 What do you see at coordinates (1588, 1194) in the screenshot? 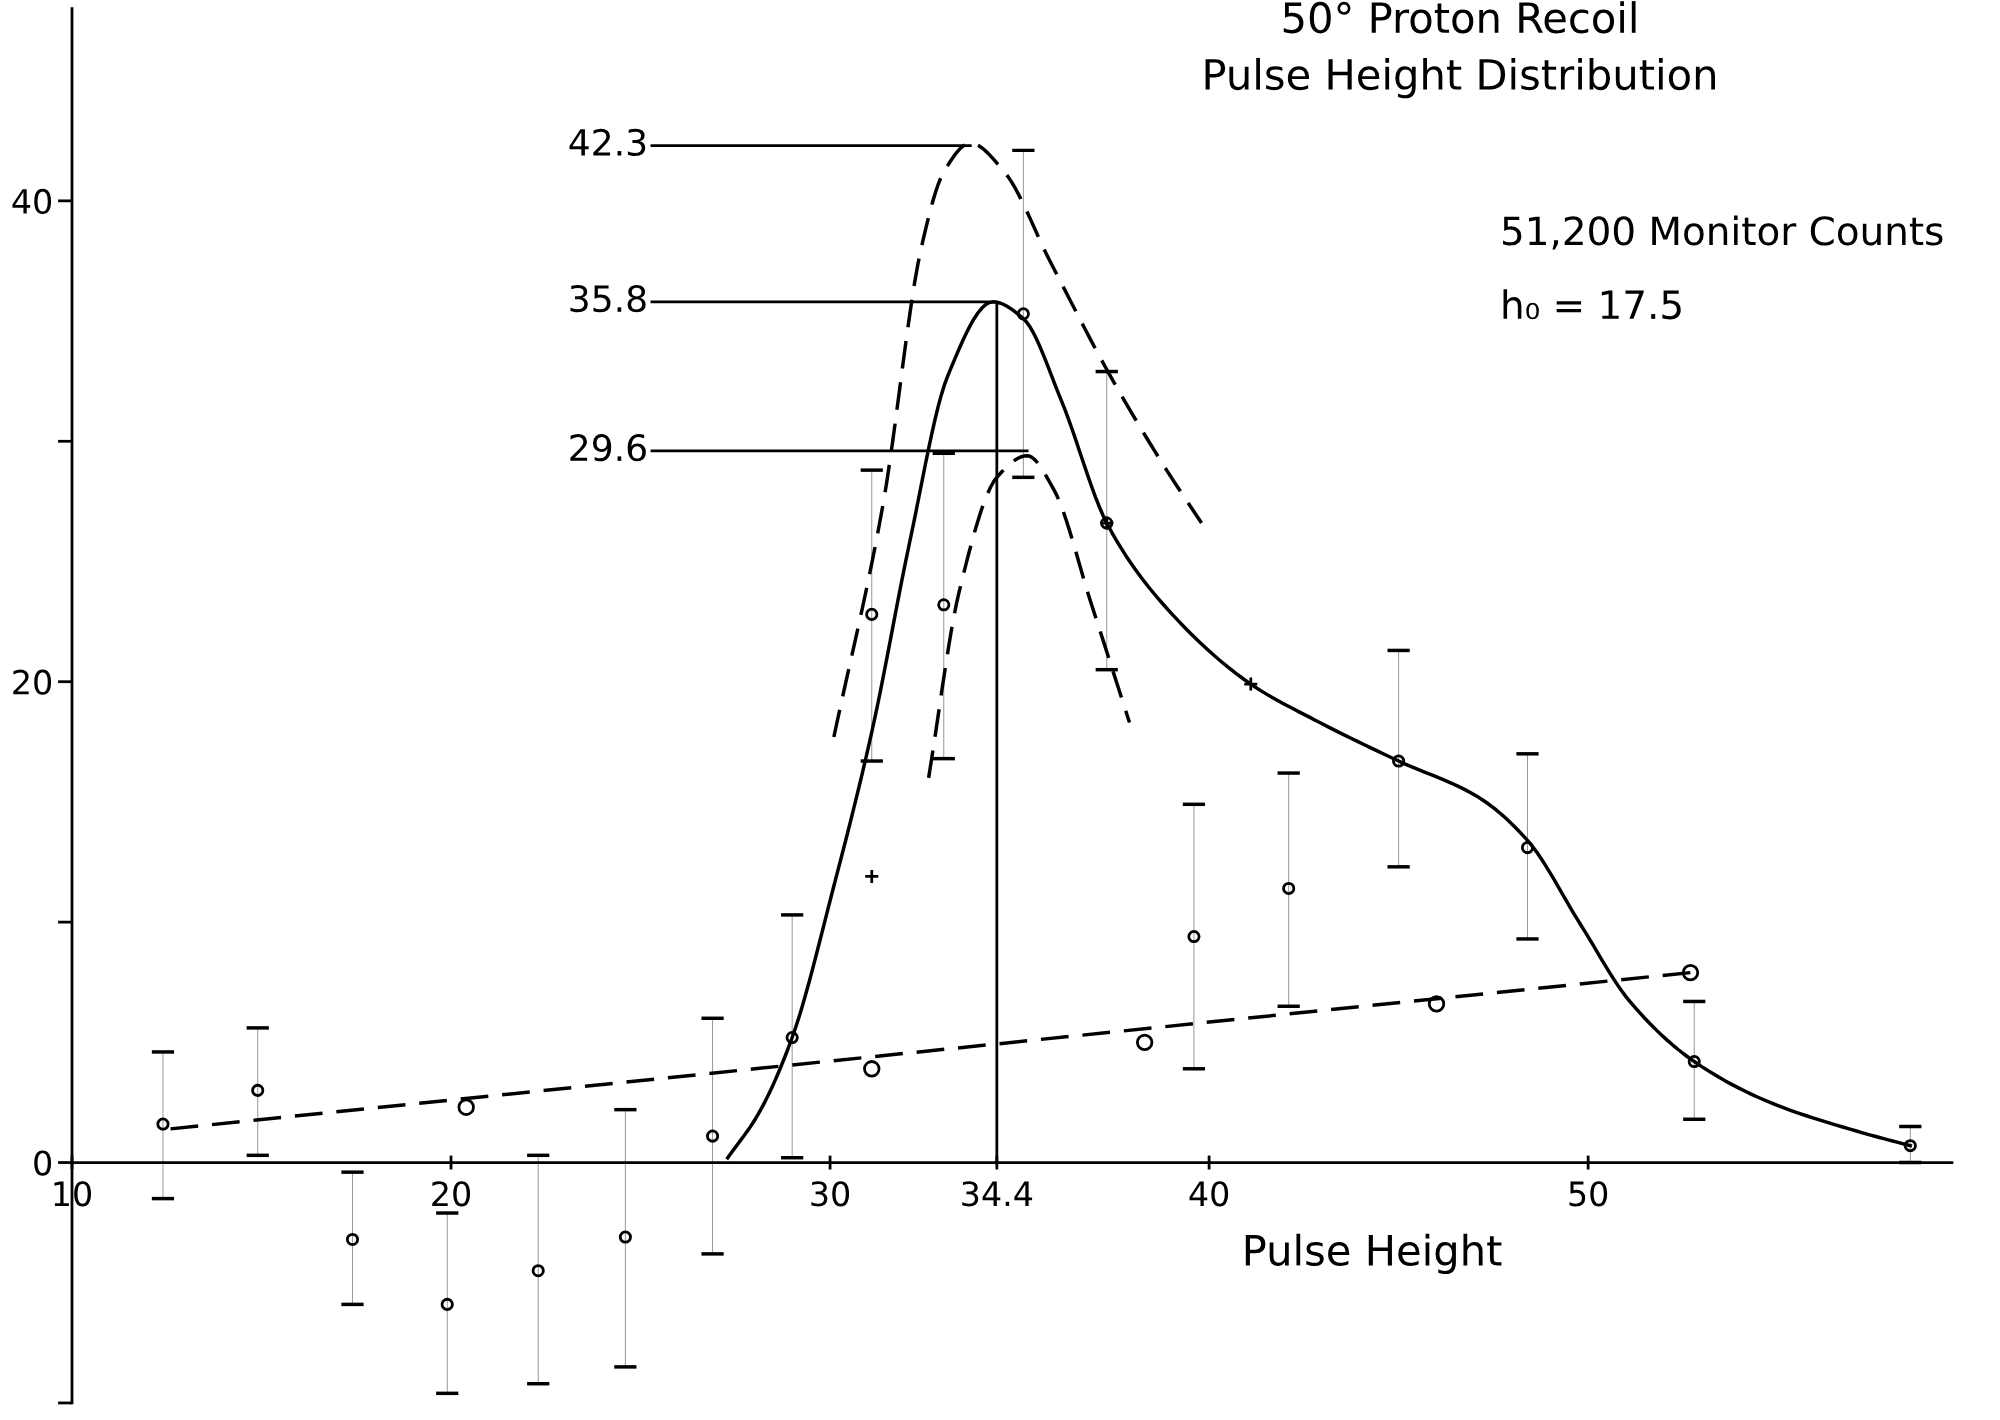
I see `x-tick-label: 50` at bounding box center [1588, 1194].